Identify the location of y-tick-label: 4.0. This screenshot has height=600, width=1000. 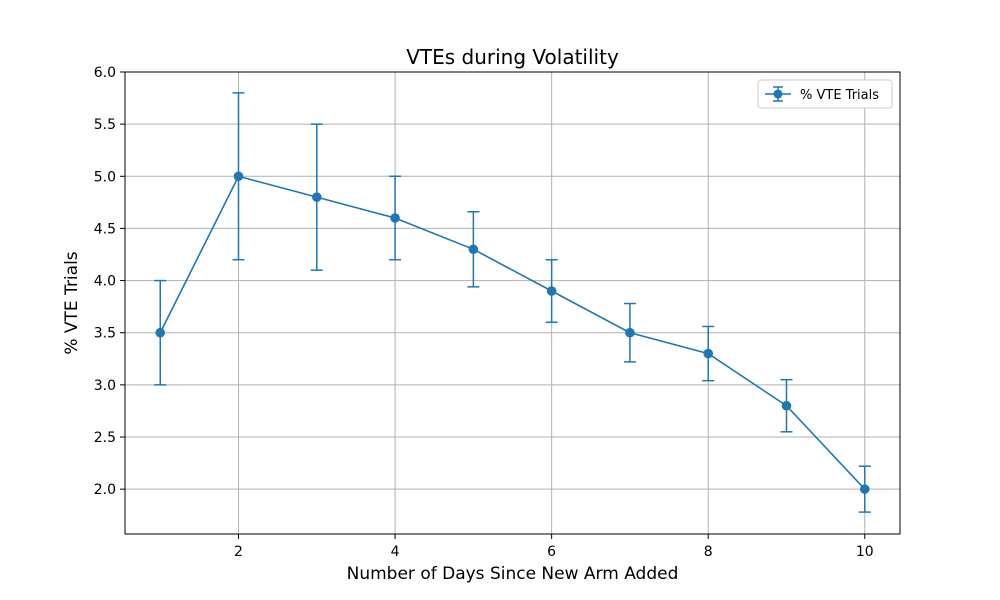
(105, 282).